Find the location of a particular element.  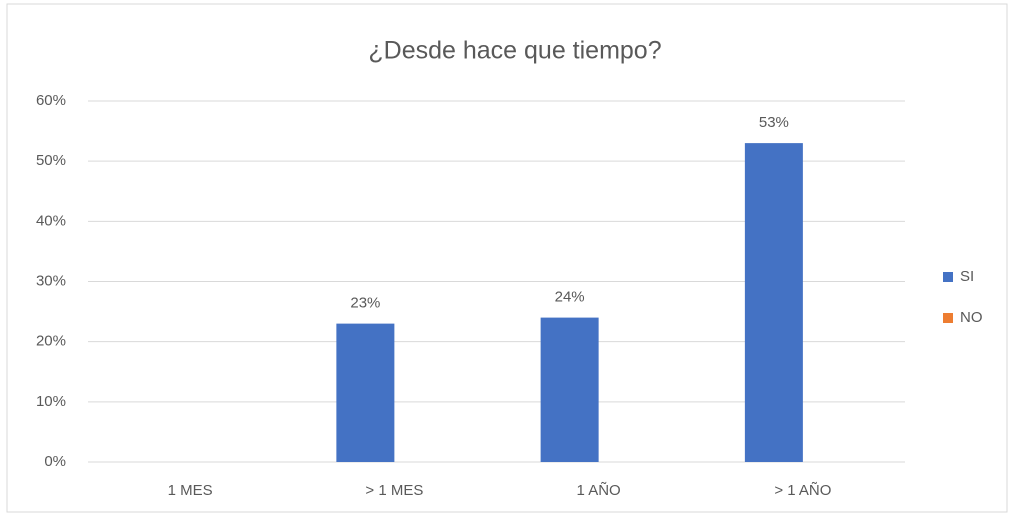

y-tick-label: 20% is located at coordinates (51, 341).